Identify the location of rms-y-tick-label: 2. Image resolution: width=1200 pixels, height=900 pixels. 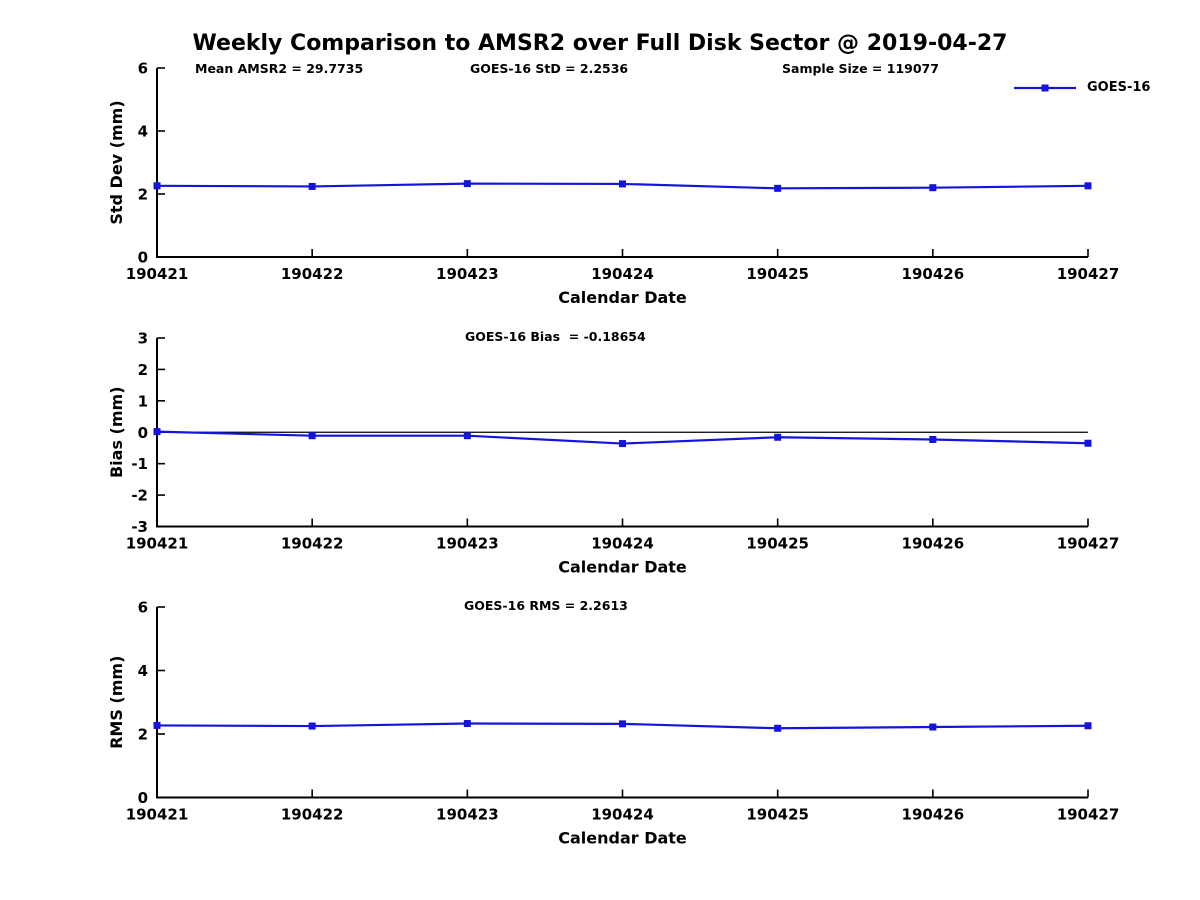
(143, 735).